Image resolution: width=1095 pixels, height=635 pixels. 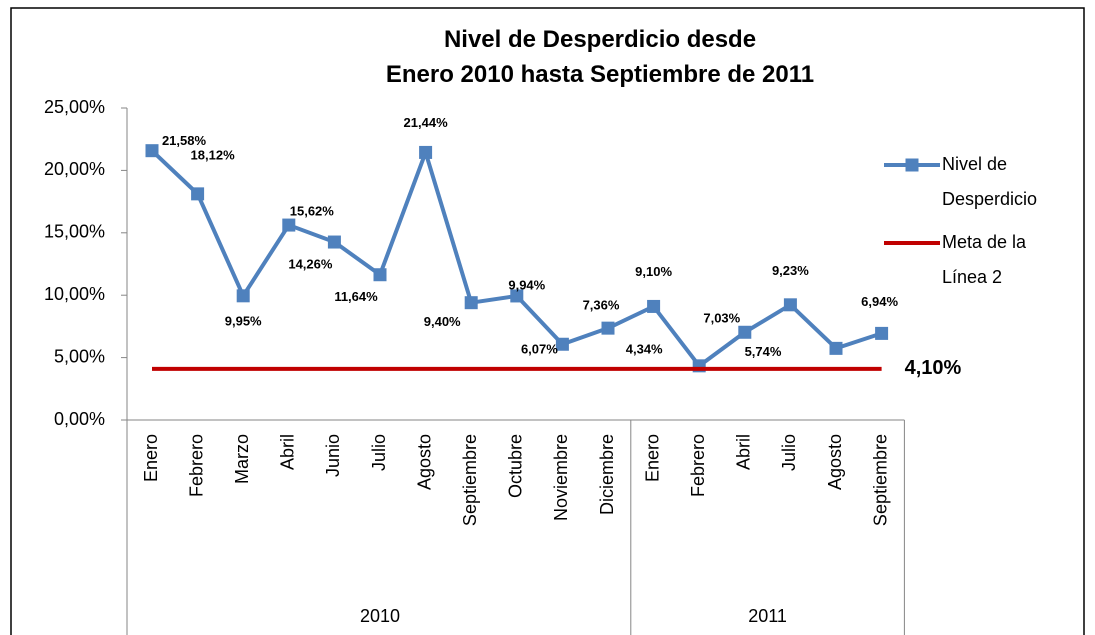 I want to click on y-tick-label: 10,00%, so click(x=74, y=294).